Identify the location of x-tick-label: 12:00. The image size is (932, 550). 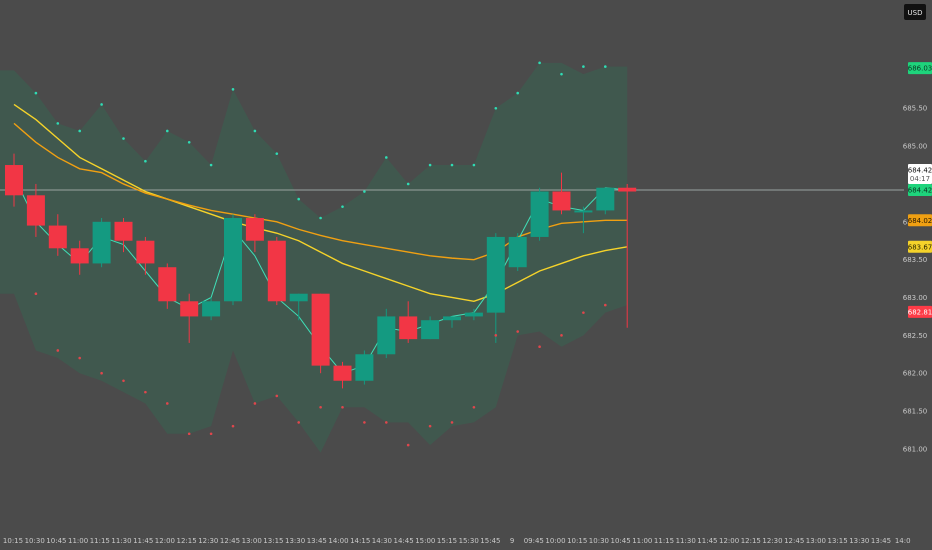
(729, 541).